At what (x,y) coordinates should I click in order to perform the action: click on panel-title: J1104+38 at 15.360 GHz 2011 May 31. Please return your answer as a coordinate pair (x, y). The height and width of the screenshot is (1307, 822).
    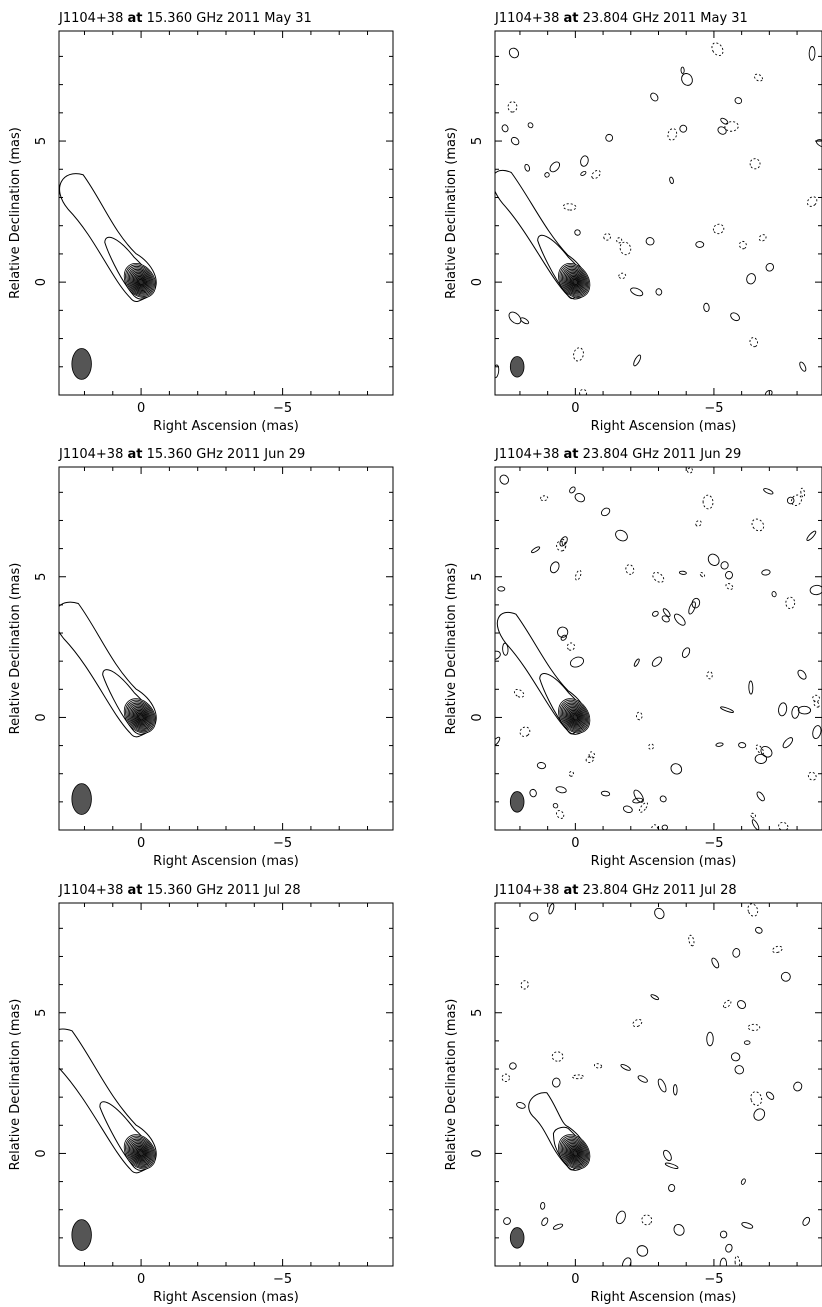
    Looking at the image, I should click on (185, 18).